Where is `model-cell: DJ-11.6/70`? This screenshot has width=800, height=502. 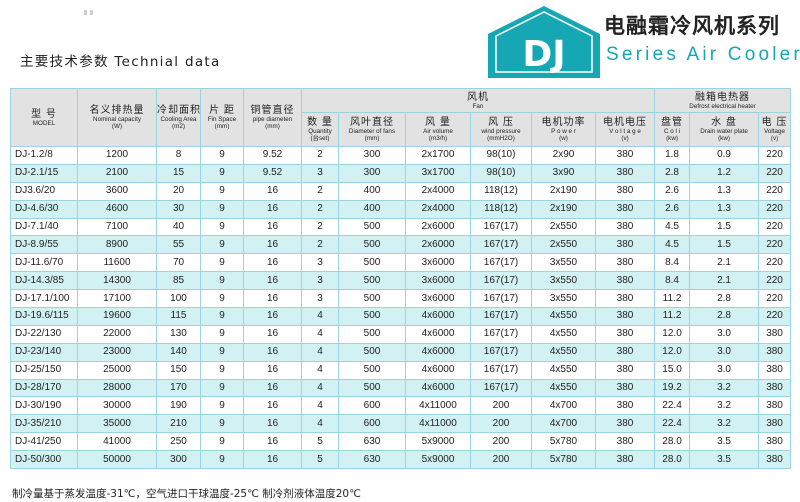
model-cell: DJ-11.6/70 is located at coordinates (44, 263).